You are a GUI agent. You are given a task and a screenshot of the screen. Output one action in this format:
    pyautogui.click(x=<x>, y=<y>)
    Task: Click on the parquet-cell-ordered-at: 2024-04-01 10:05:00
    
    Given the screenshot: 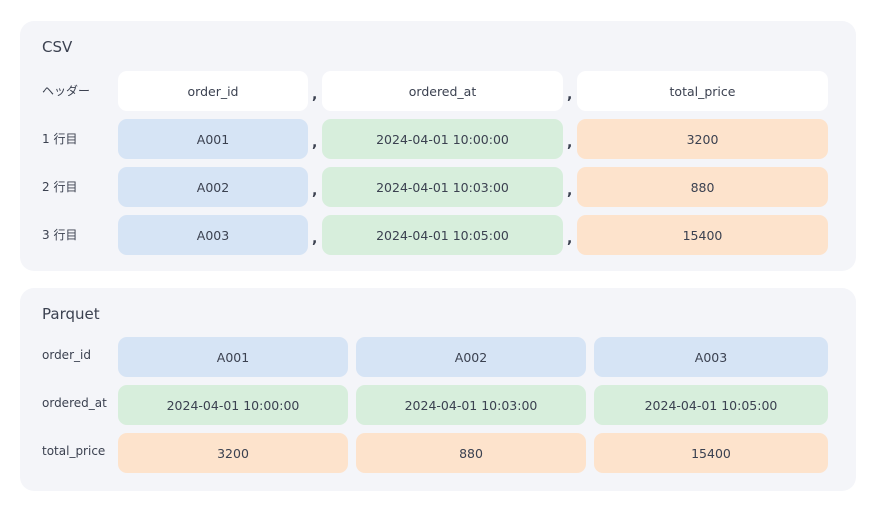 What is the action you would take?
    pyautogui.click(x=711, y=405)
    